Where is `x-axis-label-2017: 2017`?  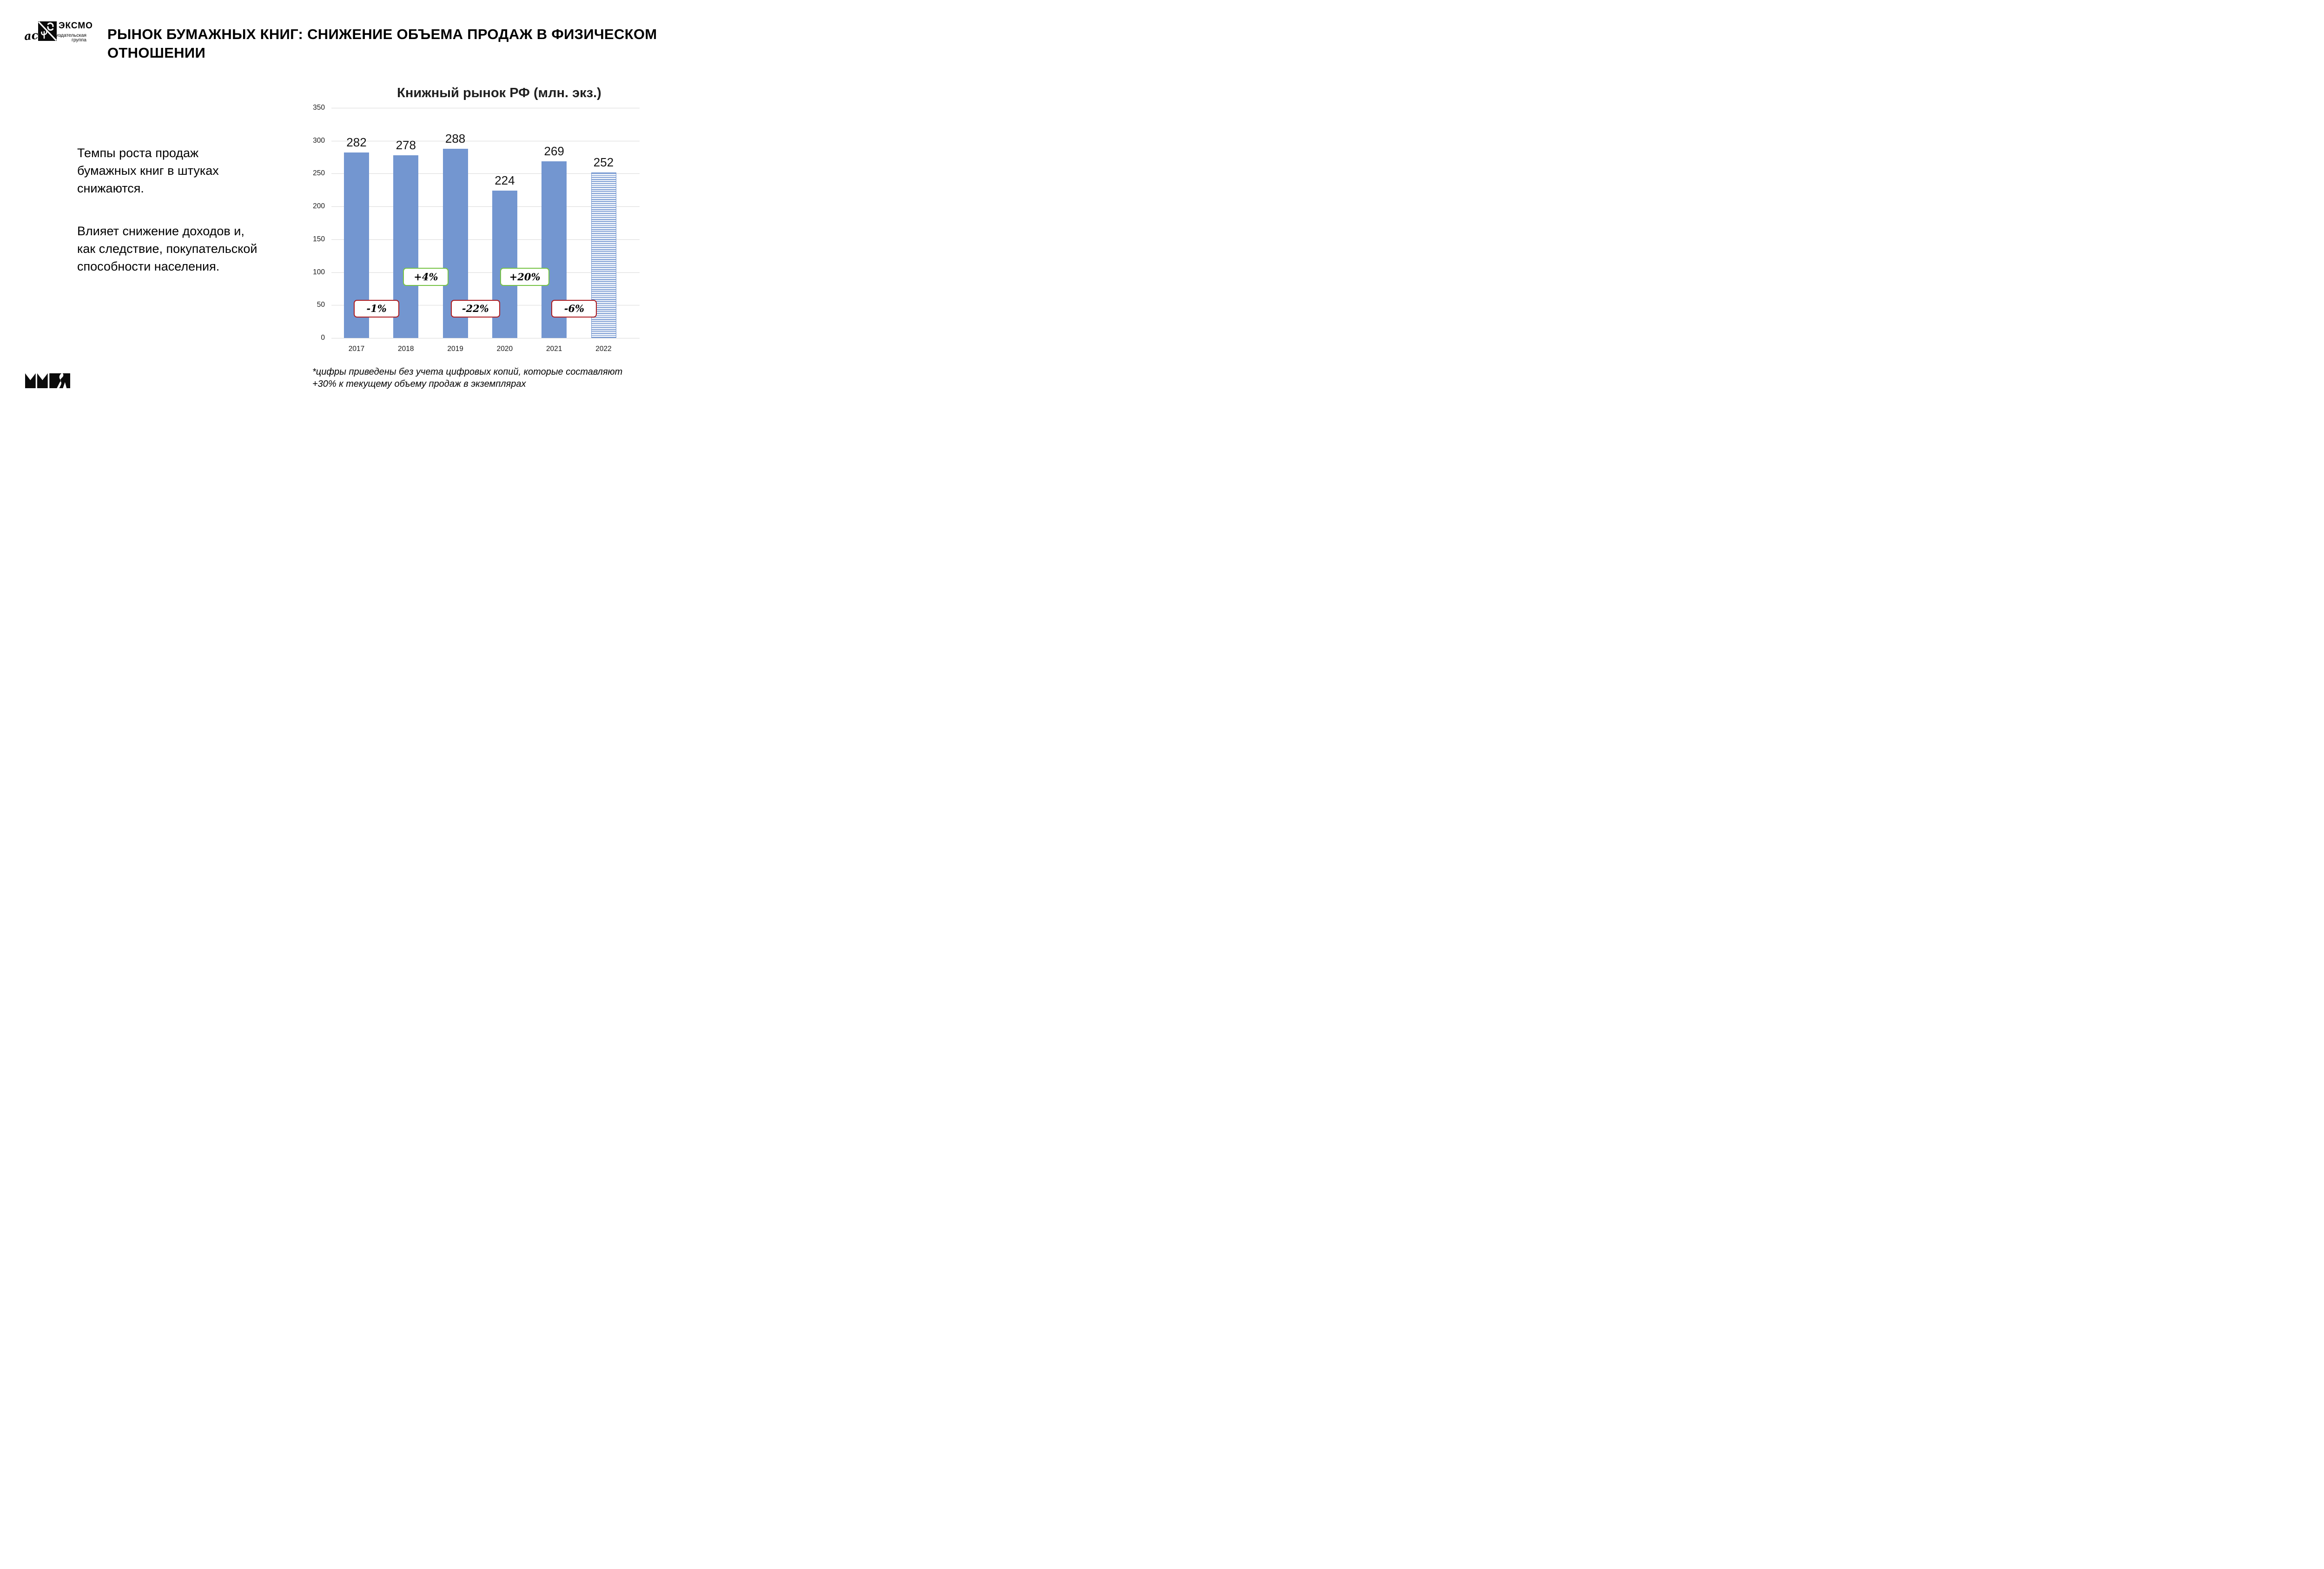 x-axis-label-2017: 2017 is located at coordinates (356, 349).